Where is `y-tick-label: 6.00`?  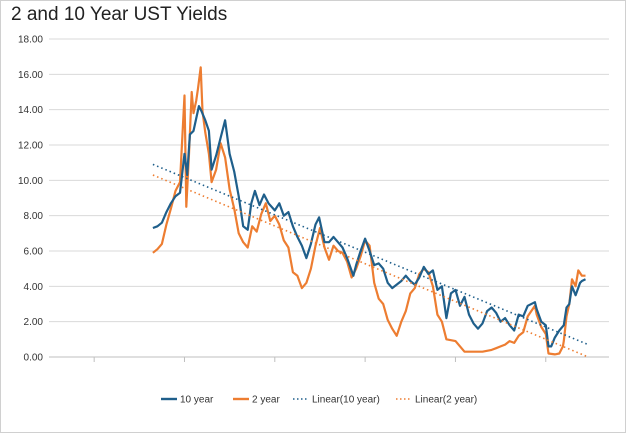
y-tick-label: 6.00 is located at coordinates (34, 252).